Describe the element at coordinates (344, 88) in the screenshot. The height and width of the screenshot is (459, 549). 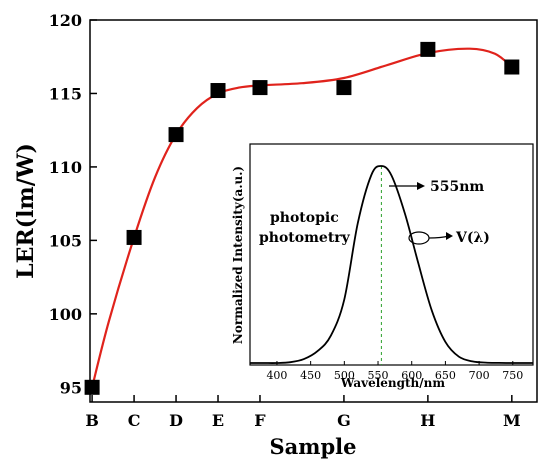
I see `data-point-G` at that location.